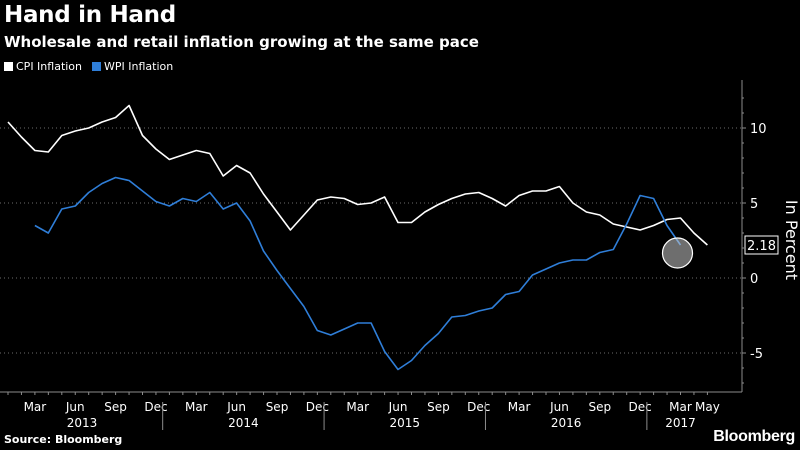 Image resolution: width=800 pixels, height=450 pixels. Describe the element at coordinates (49, 66) in the screenshot. I see `legend-label-cpi: CPI Inflation` at that location.